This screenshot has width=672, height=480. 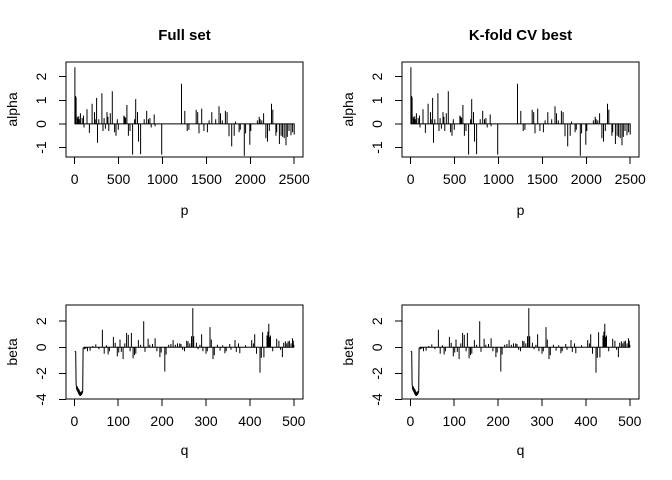 What do you see at coordinates (184, 35) in the screenshot?
I see `panel-title: Full set` at bounding box center [184, 35].